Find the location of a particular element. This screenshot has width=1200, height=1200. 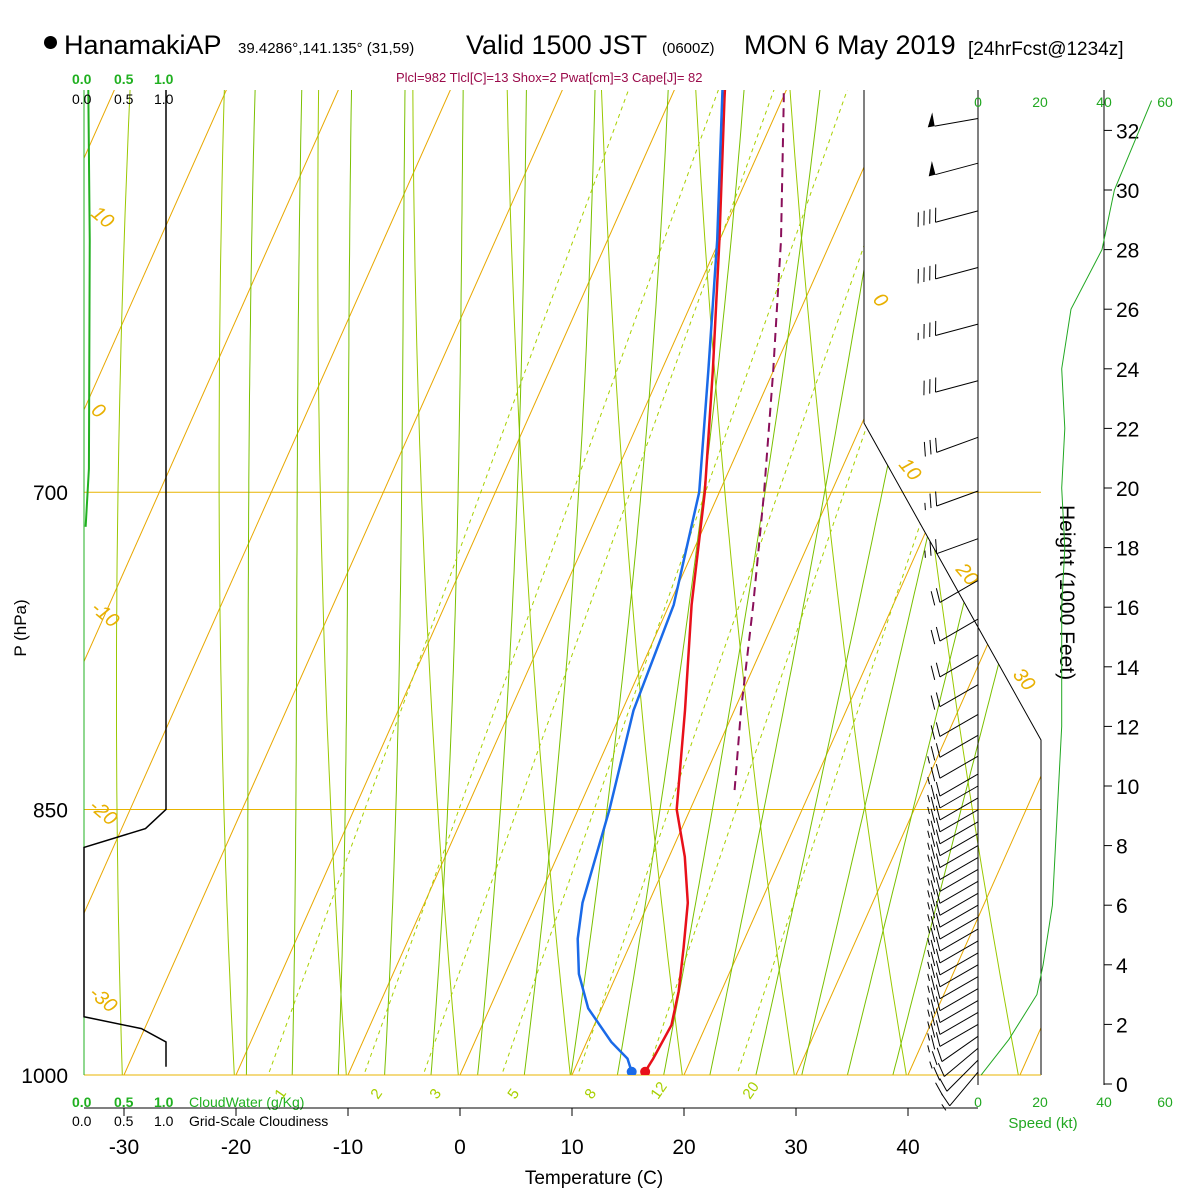

isotherm-label: 0 is located at coordinates (880, 300).